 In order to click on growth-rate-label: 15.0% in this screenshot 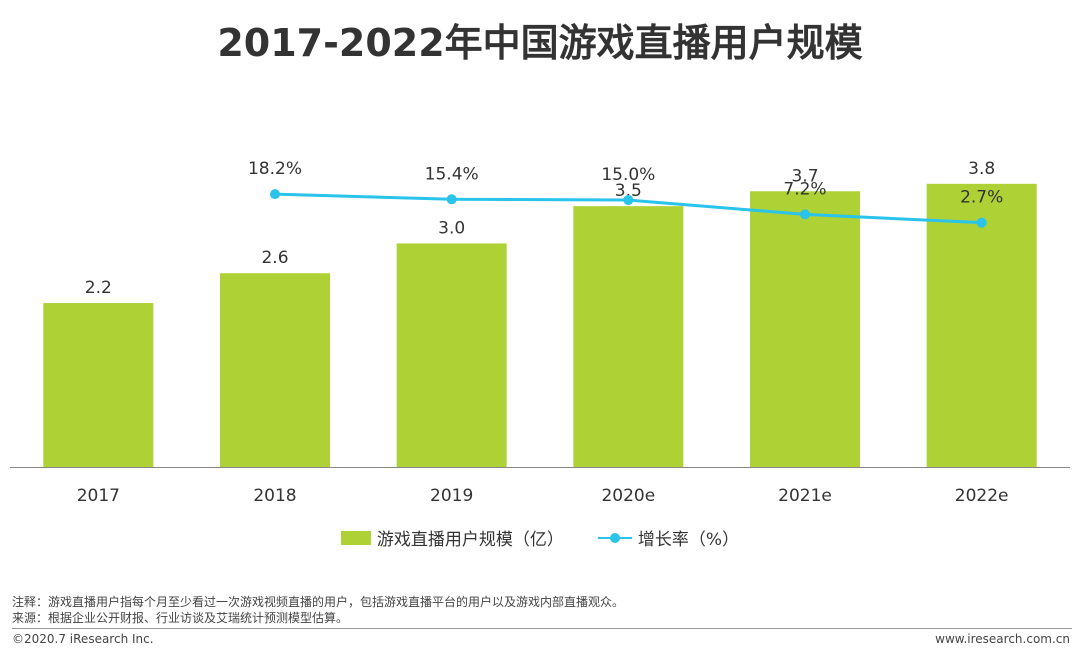, I will do `click(628, 175)`.